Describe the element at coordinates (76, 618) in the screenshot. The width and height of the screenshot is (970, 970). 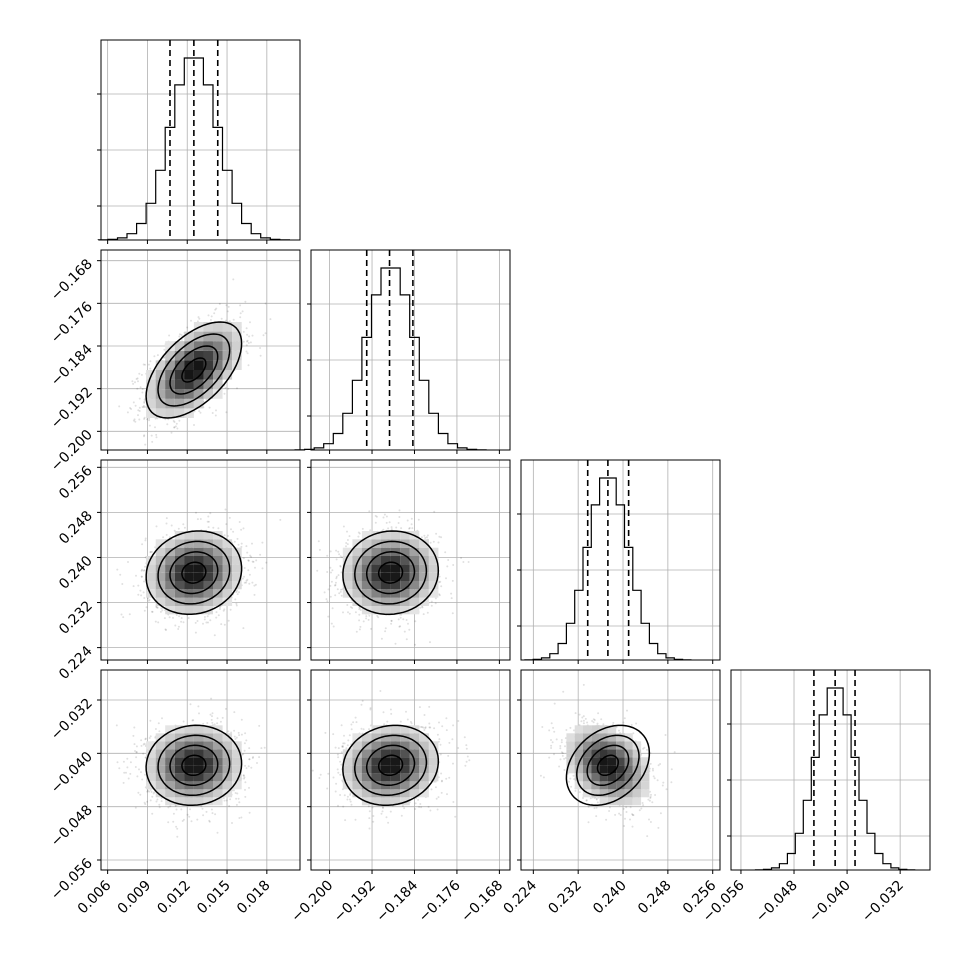
I see `y-tick-label: 0.232` at that location.